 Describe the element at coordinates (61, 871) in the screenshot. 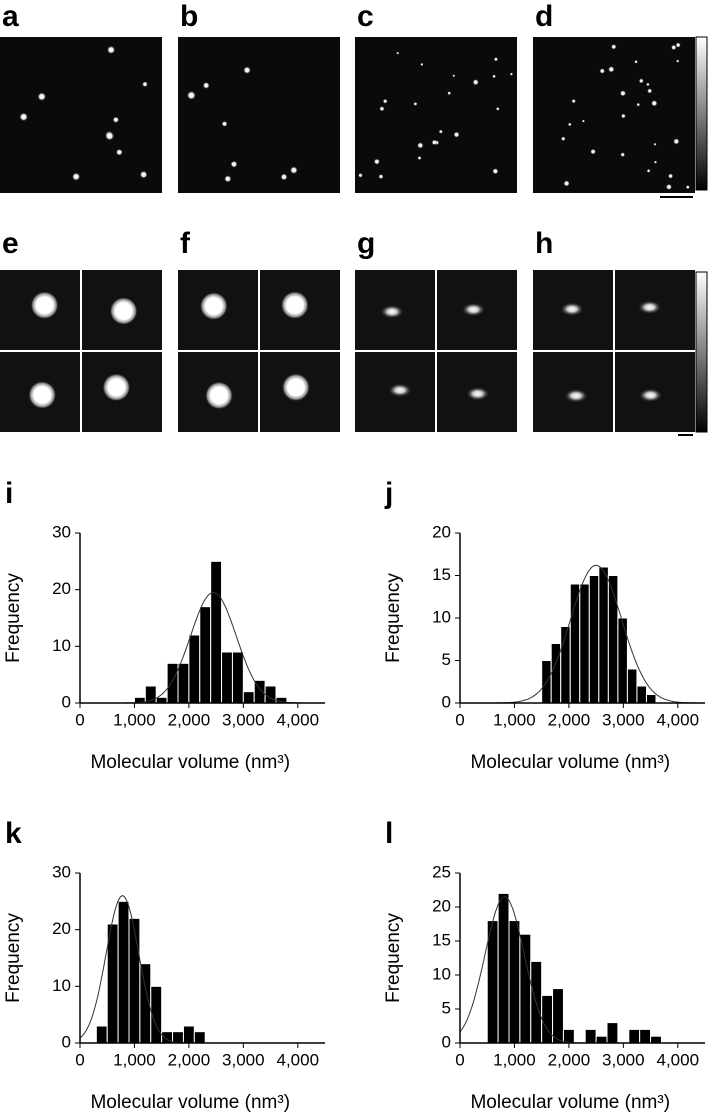

I see `y-tick-label: 30` at that location.